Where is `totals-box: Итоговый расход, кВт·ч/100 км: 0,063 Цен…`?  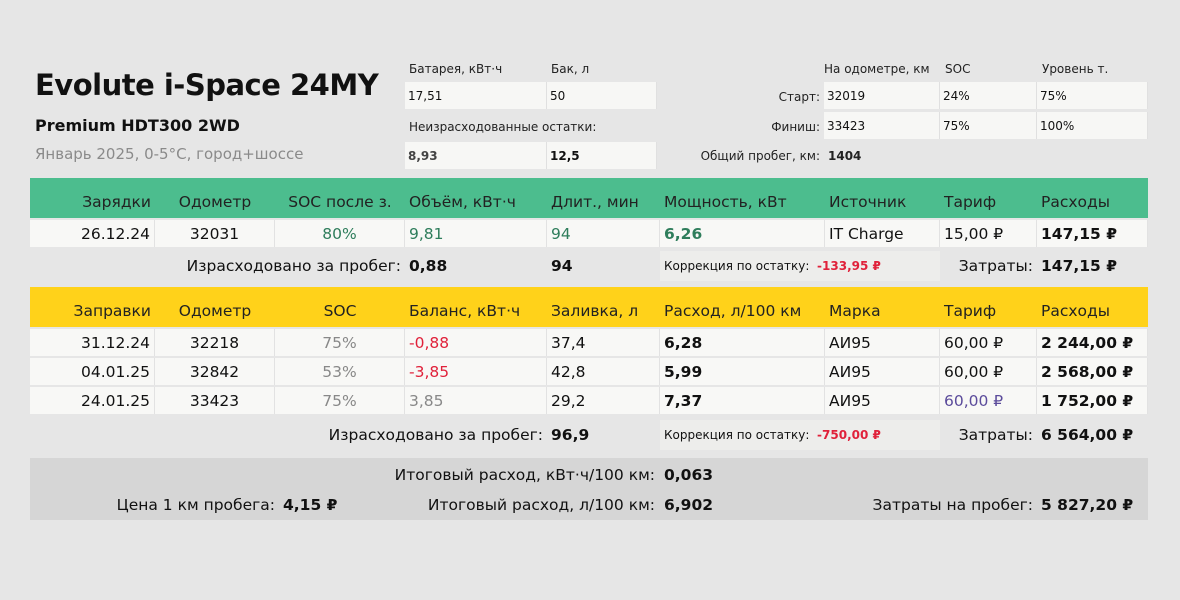 totals-box: Итоговый расход, кВт·ч/100 км: 0,063 Цен… is located at coordinates (589, 489).